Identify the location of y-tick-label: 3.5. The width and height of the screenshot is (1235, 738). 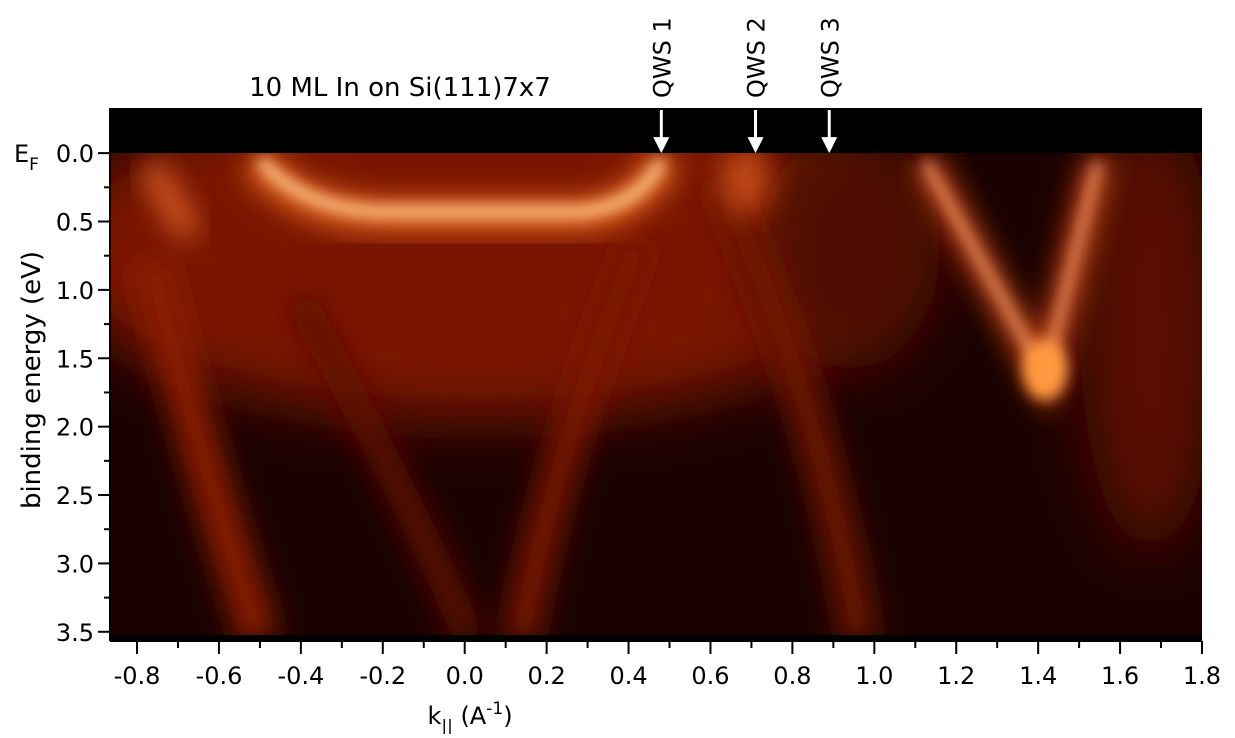
(75, 633).